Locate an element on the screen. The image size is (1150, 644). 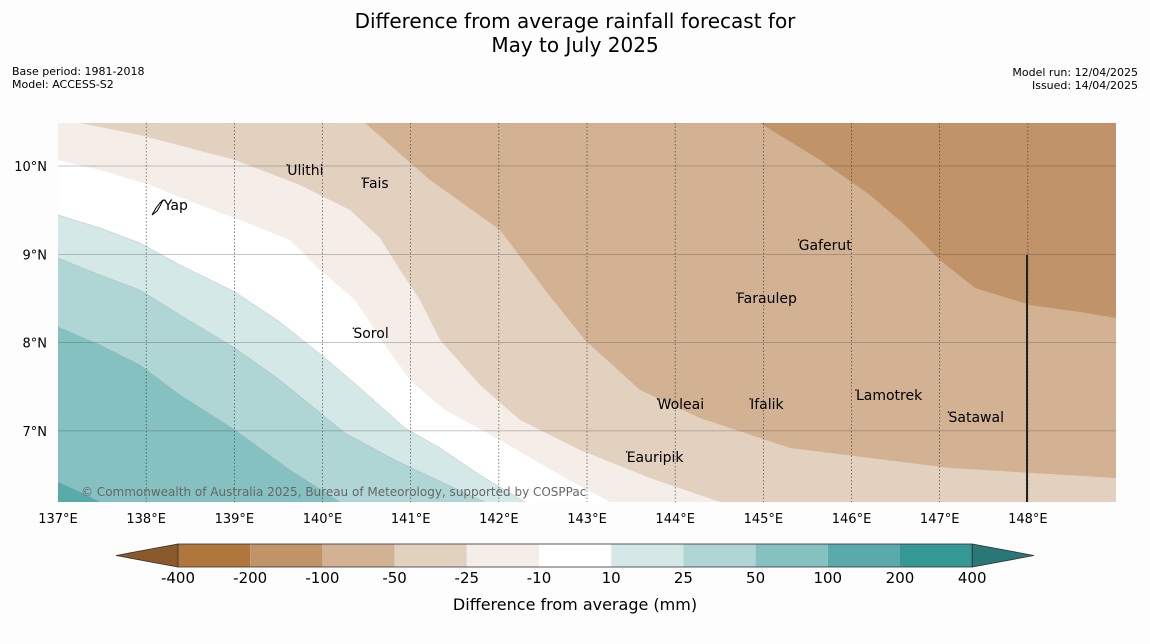
place-marker: Ulithi is located at coordinates (305, 171).